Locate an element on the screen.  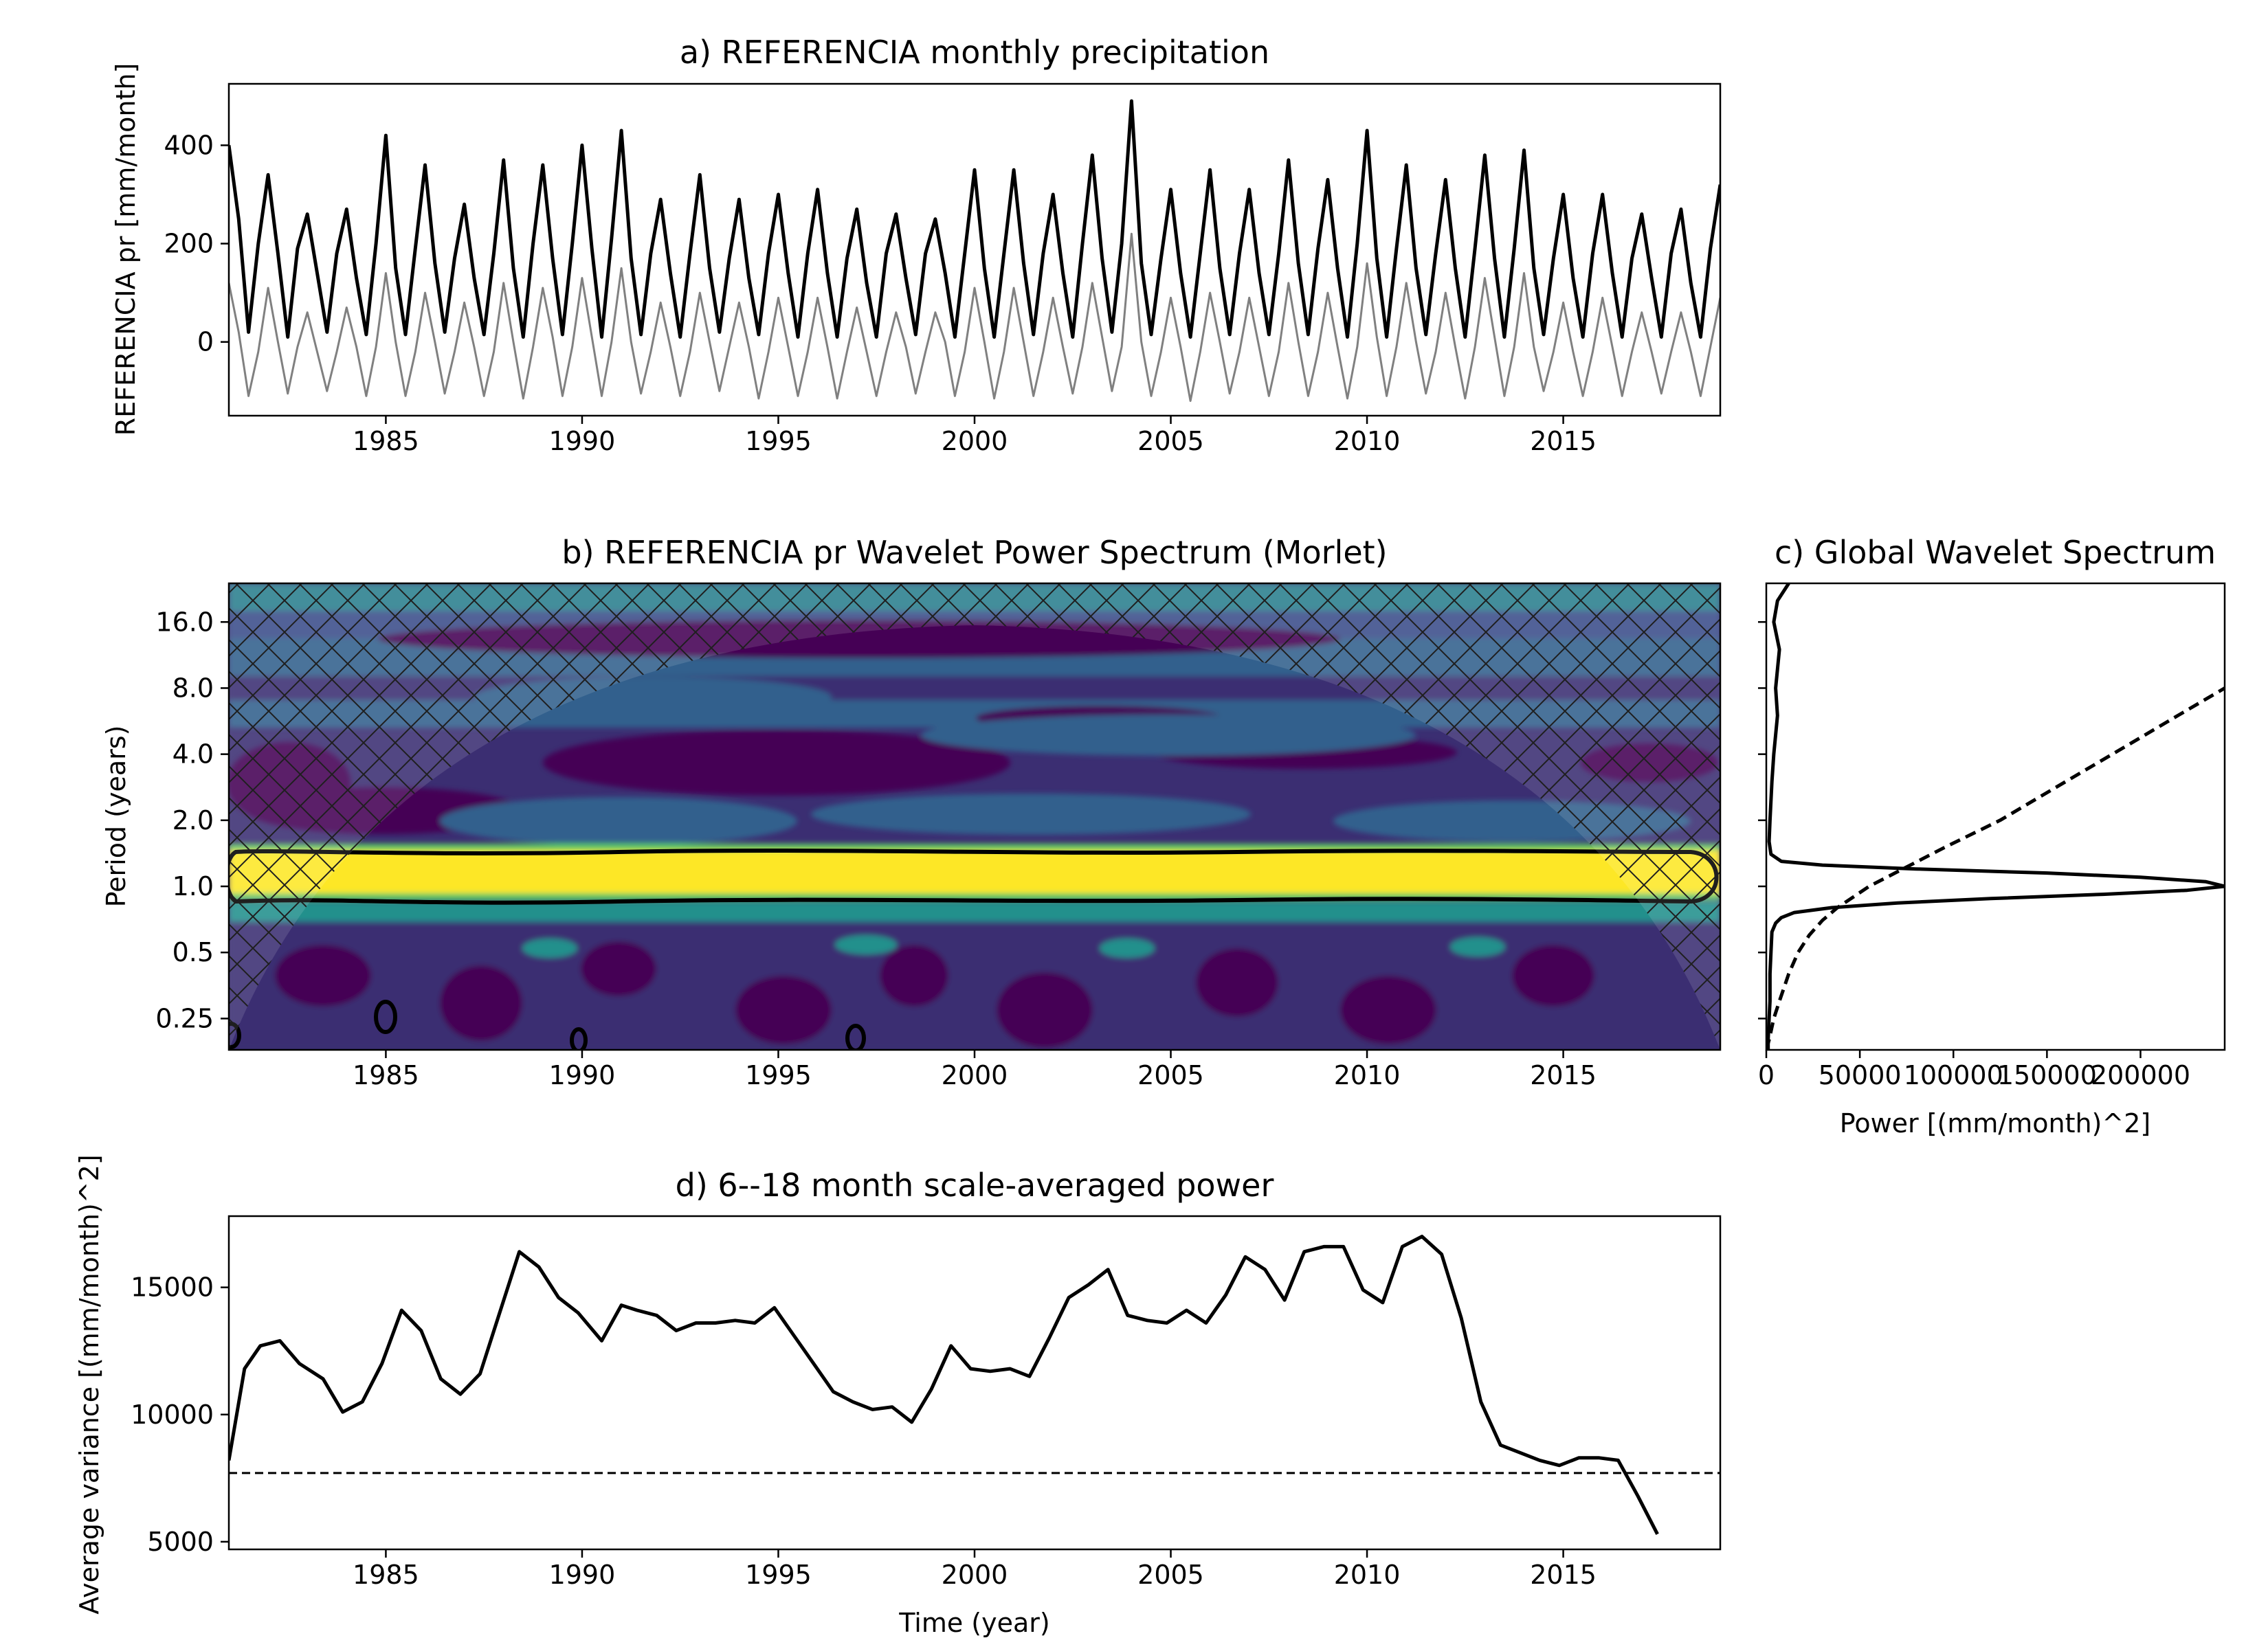
y-tick-label: 5000 is located at coordinates (180, 1542).